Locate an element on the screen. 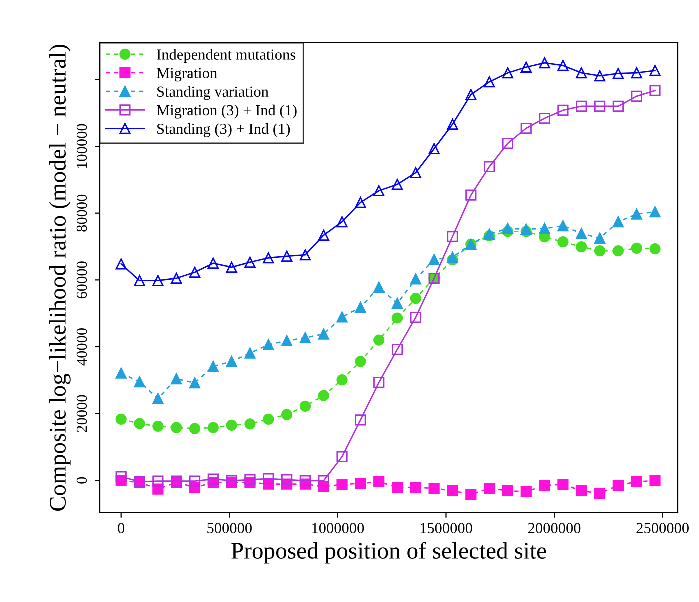  x-tick-label: 500000 is located at coordinates (230, 528).